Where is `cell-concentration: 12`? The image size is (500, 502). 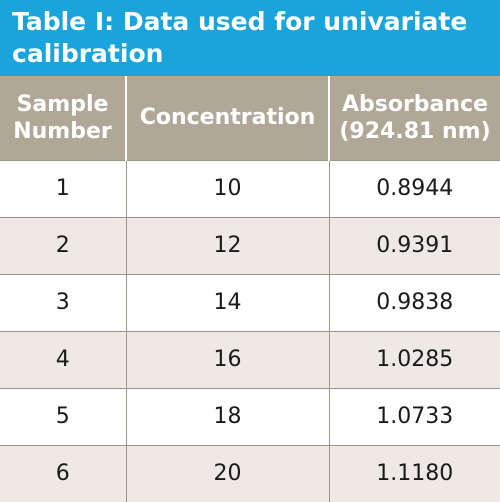 cell-concentration: 12 is located at coordinates (227, 245).